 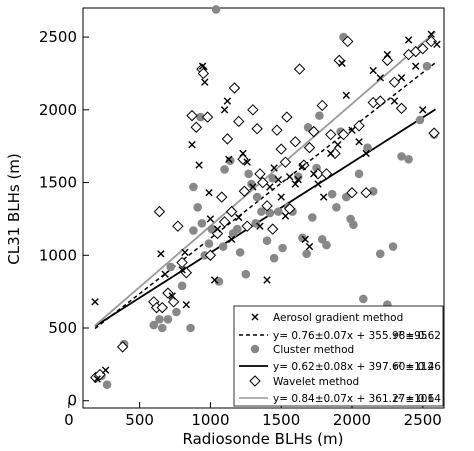 What do you see at coordinates (255, 317) in the screenshot?
I see `legend-marker-x-icon` at bounding box center [255, 317].